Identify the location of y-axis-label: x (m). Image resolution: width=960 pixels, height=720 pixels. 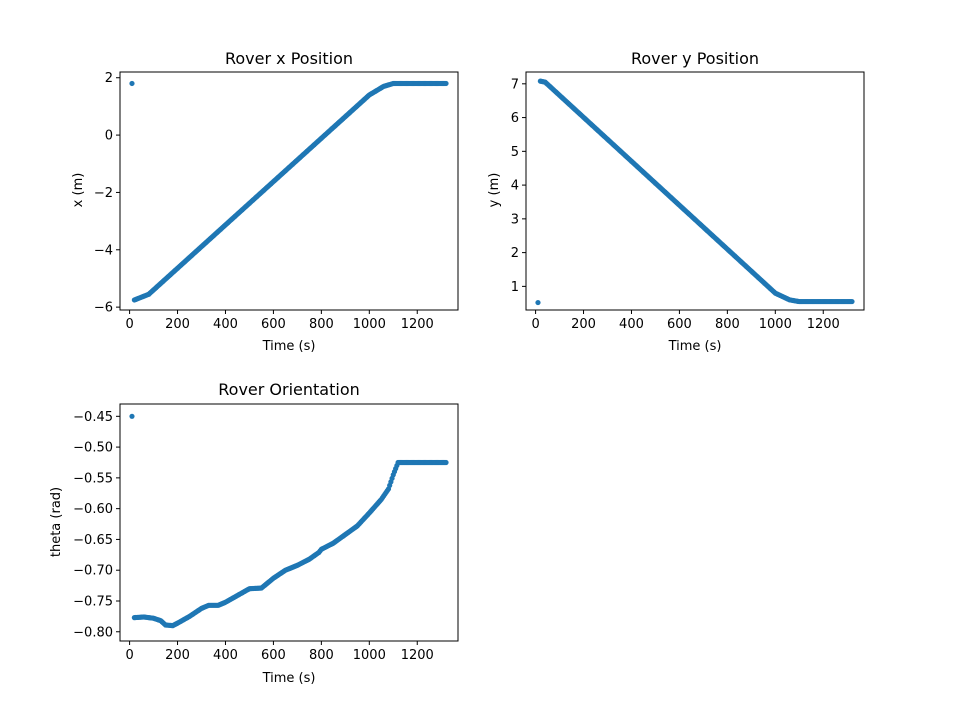
(78, 190).